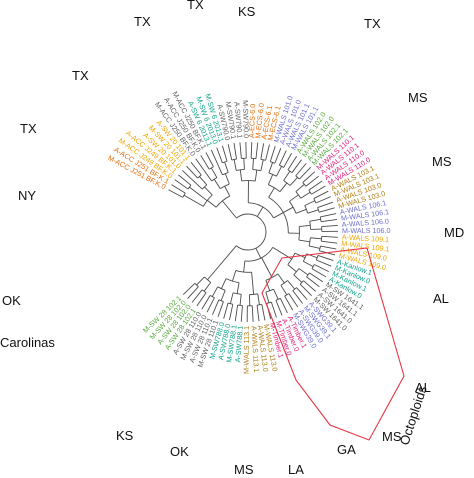  What do you see at coordinates (296, 469) in the screenshot?
I see `region-label: LA` at bounding box center [296, 469].